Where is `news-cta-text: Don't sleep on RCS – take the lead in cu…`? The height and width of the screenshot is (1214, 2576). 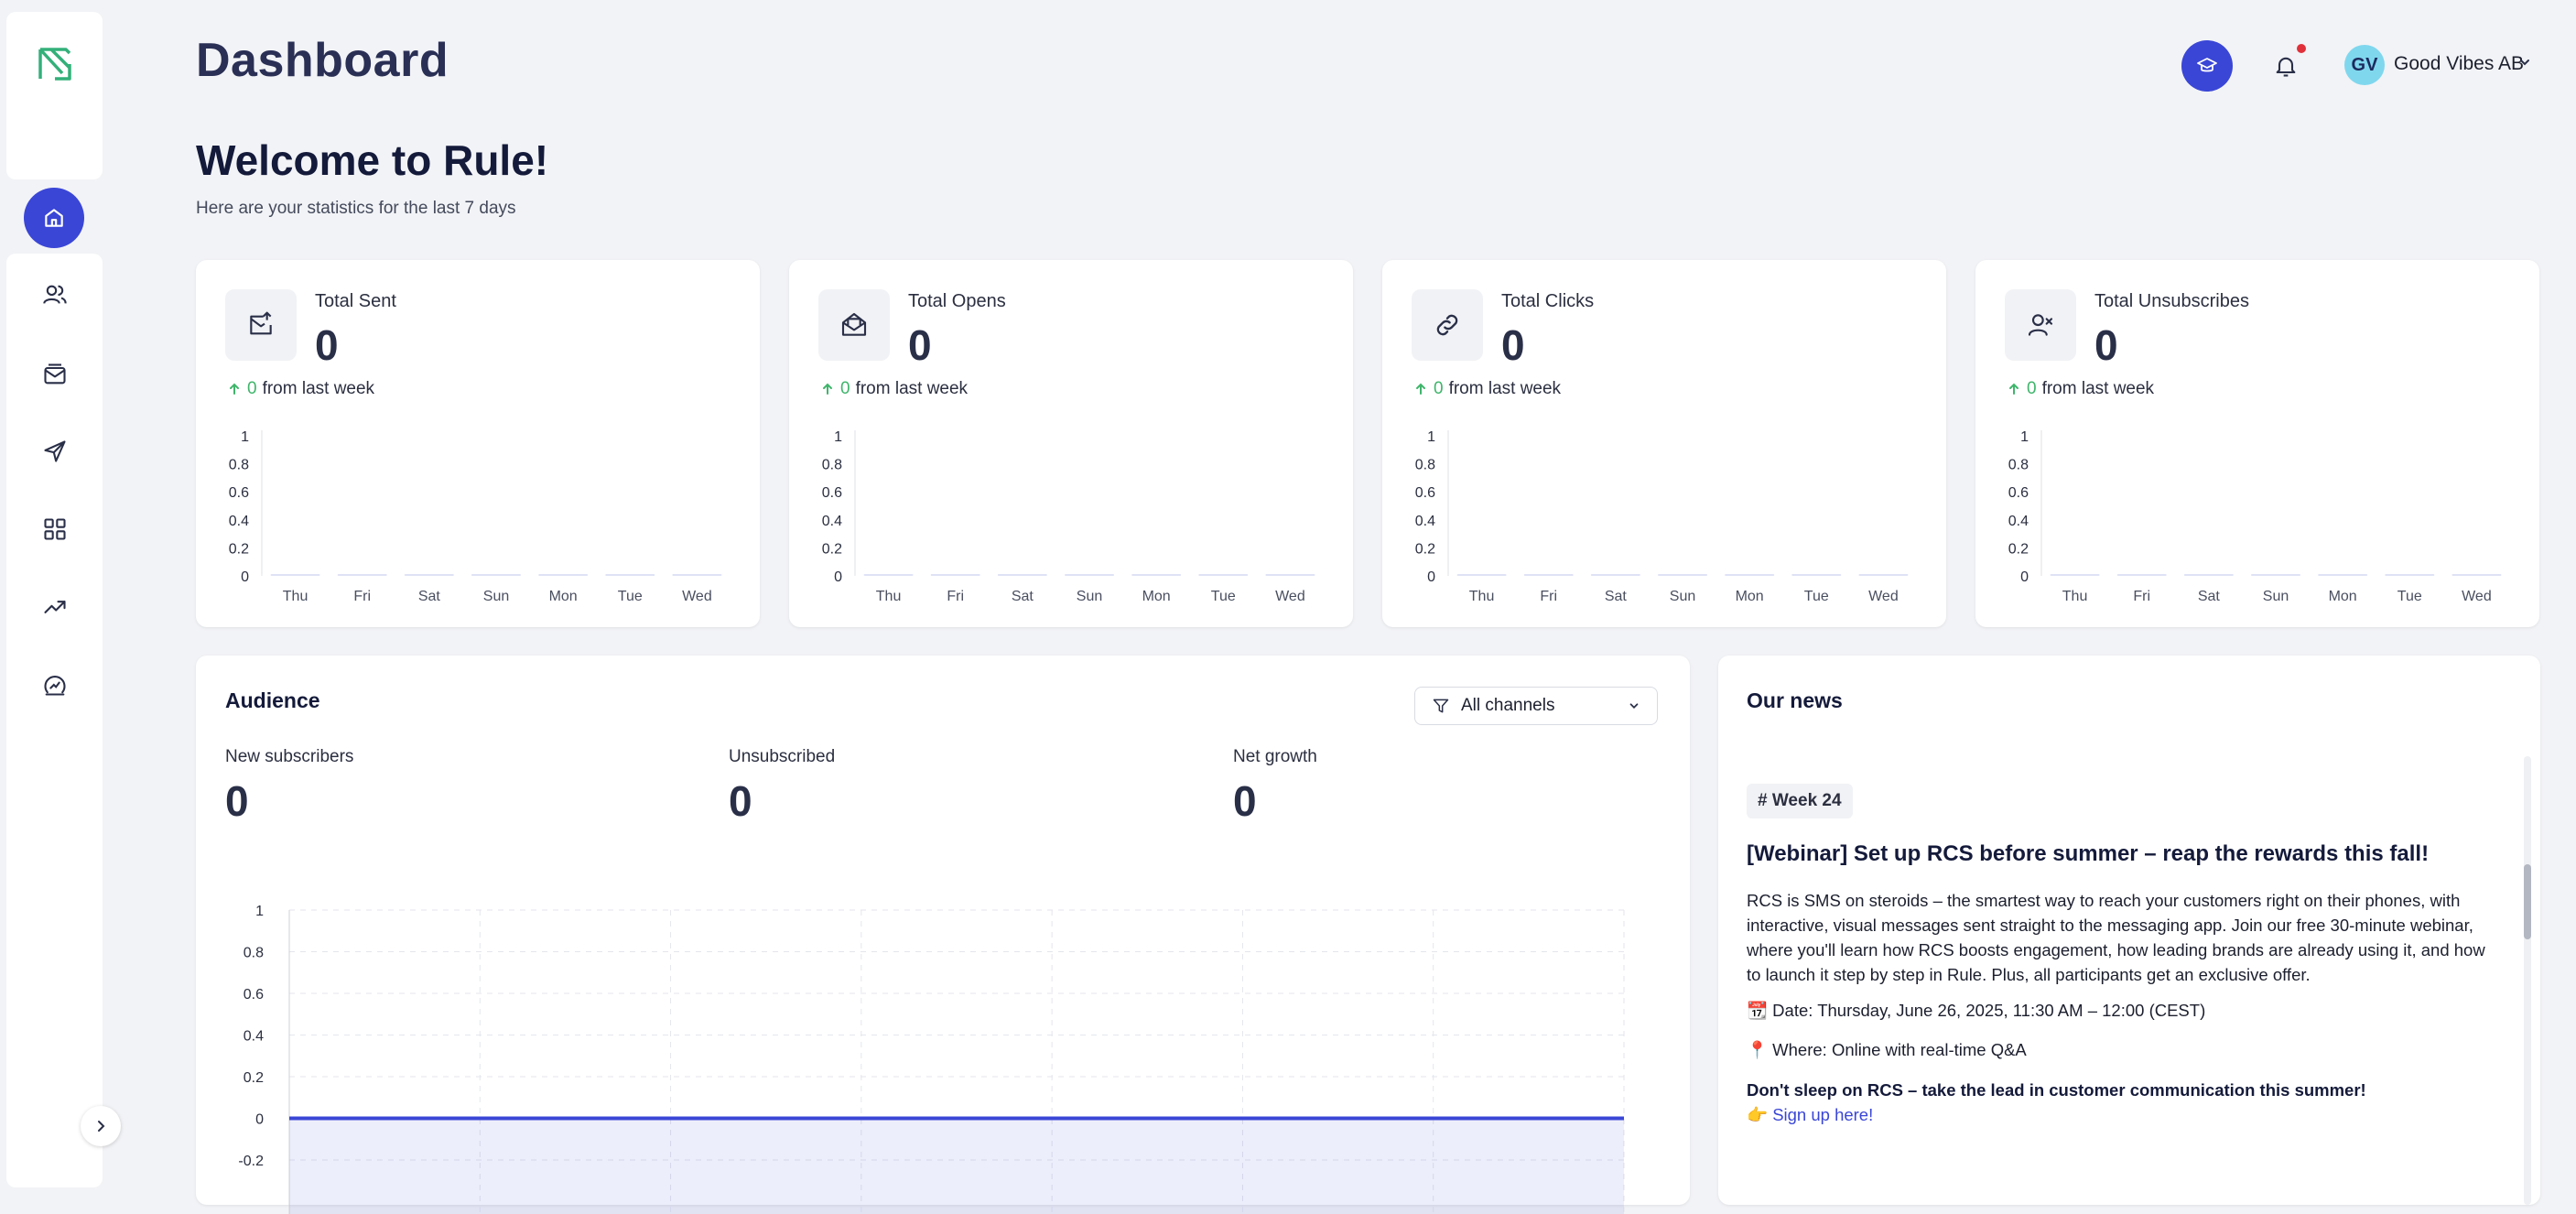 news-cta-text: Don't sleep on RCS – take the lead in cu… is located at coordinates (2057, 1090).